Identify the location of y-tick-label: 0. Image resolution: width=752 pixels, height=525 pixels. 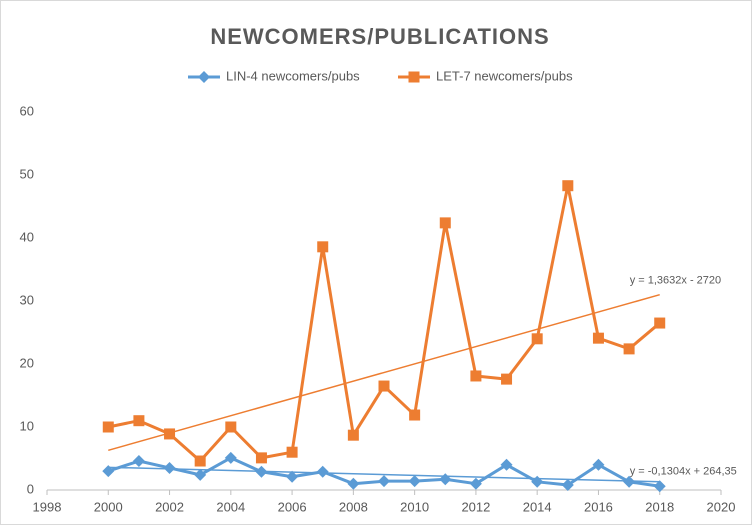
(30, 488).